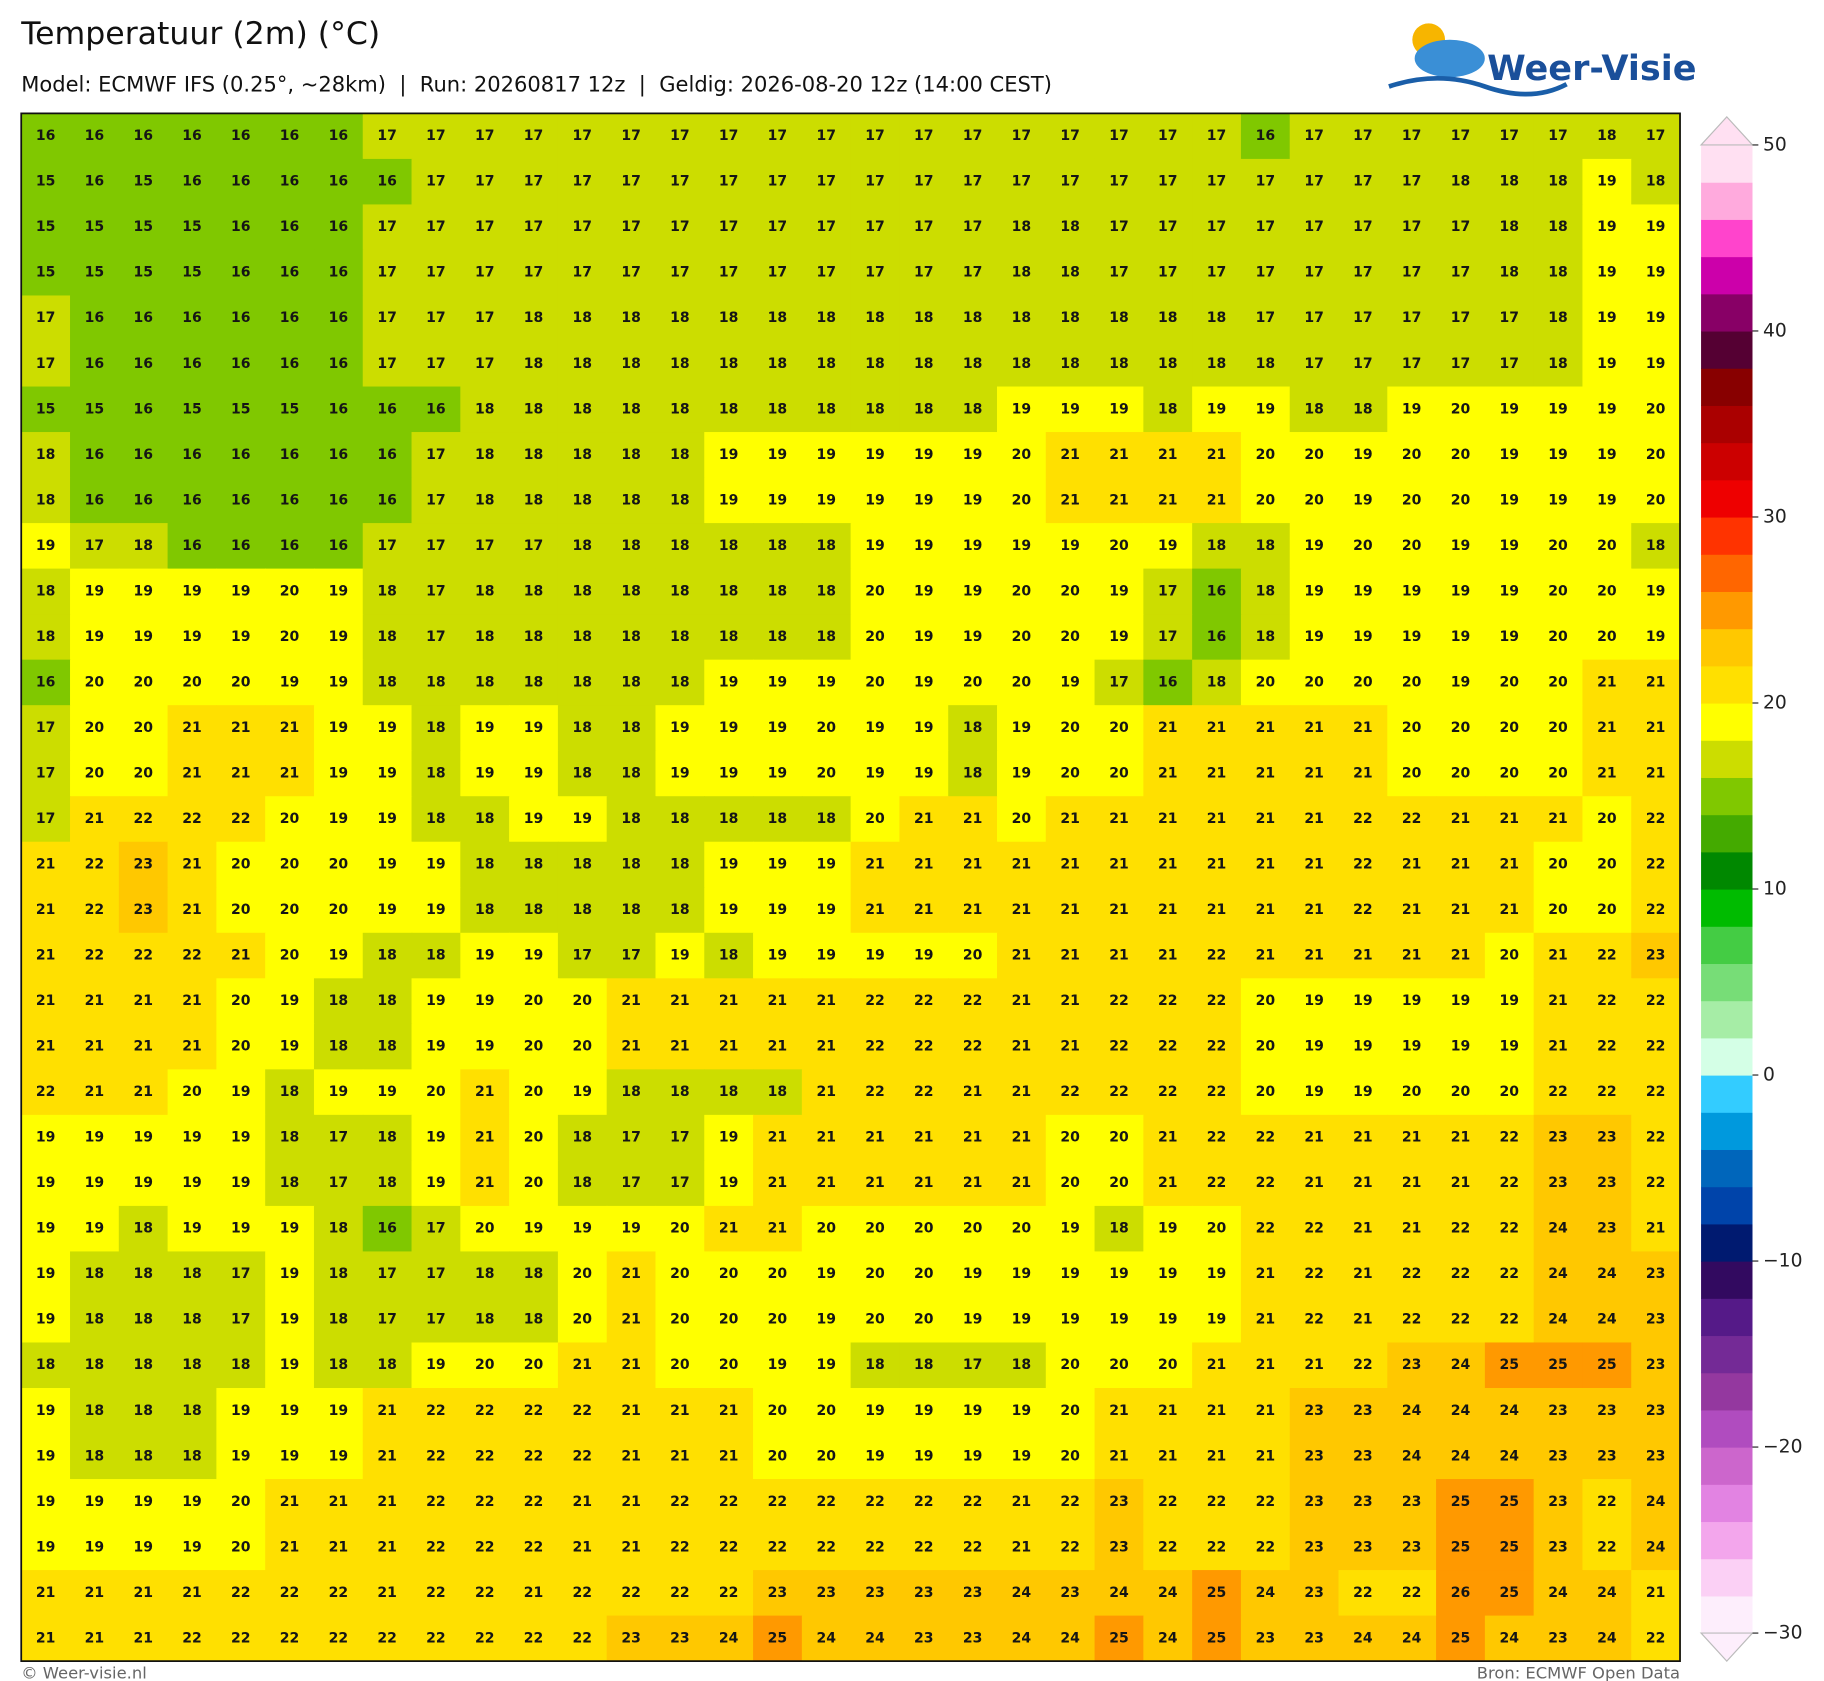 This screenshot has height=1681, width=1824. Describe the element at coordinates (1727, 1428) in the screenshot. I see `colorbar-bin` at that location.